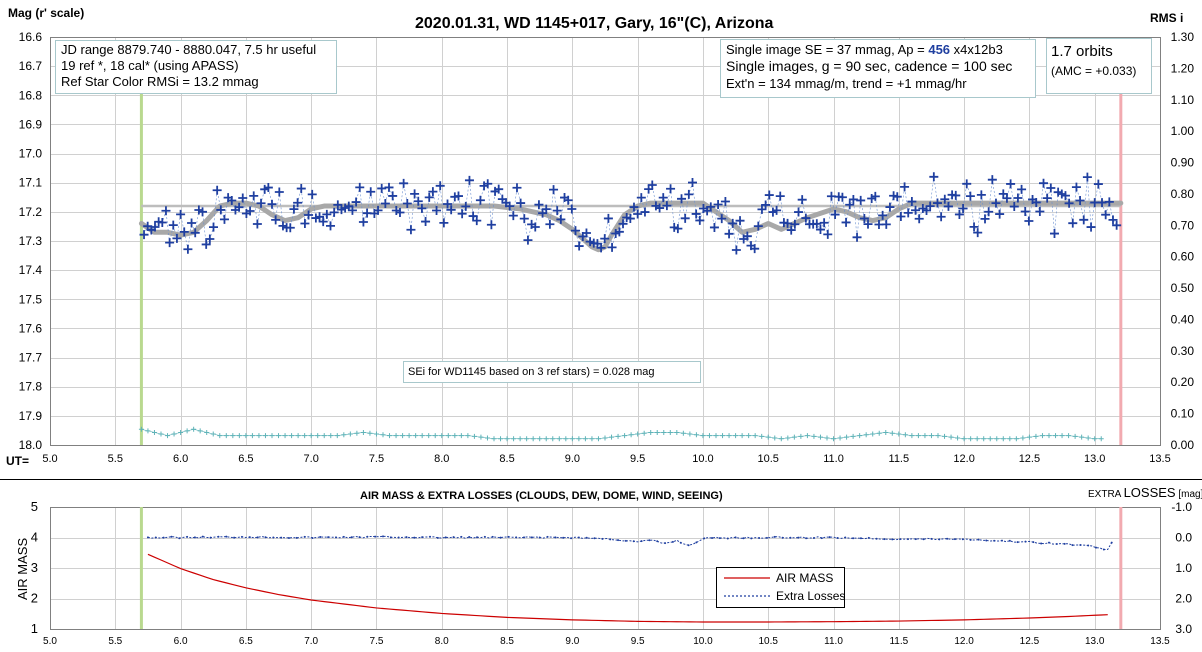 This screenshot has height=652, width=1202. Describe the element at coordinates (31, 328) in the screenshot. I see `top-left-tick-label: 17.6` at that location.